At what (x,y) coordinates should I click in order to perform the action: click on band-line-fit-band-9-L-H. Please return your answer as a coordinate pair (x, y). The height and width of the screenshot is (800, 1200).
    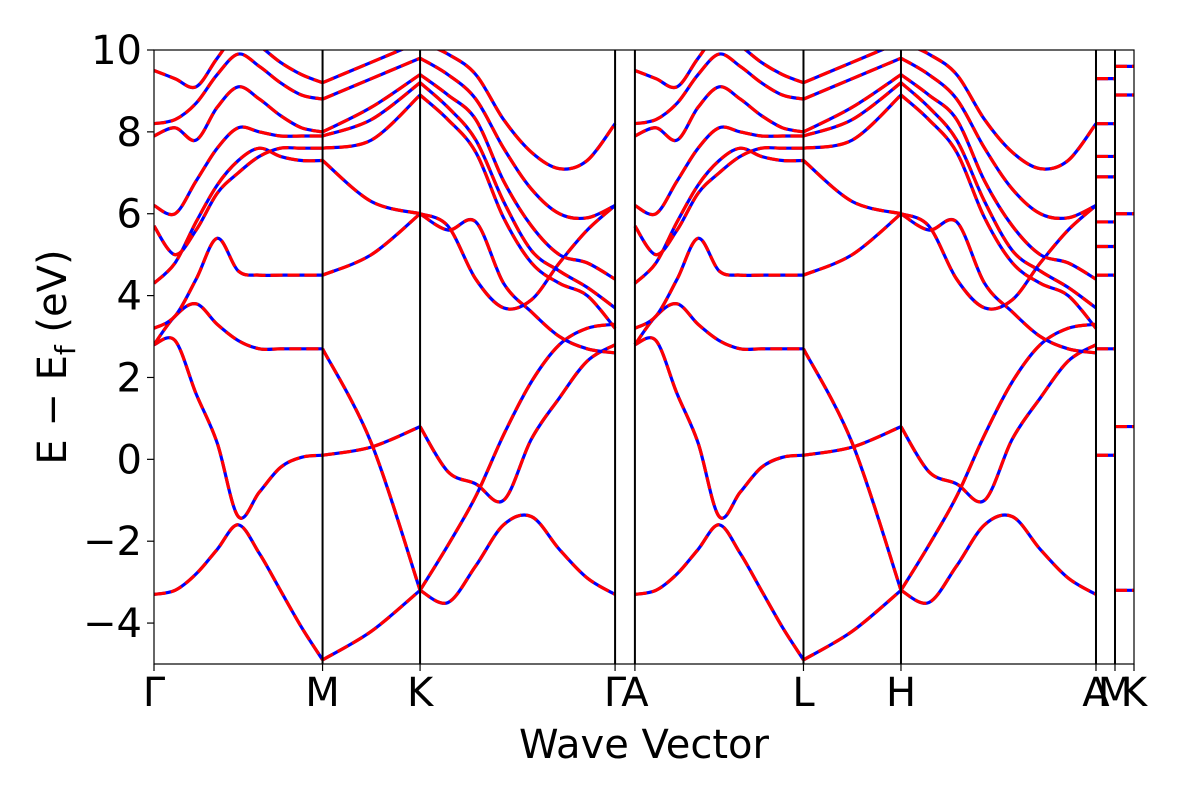
    Looking at the image, I should click on (852, 78).